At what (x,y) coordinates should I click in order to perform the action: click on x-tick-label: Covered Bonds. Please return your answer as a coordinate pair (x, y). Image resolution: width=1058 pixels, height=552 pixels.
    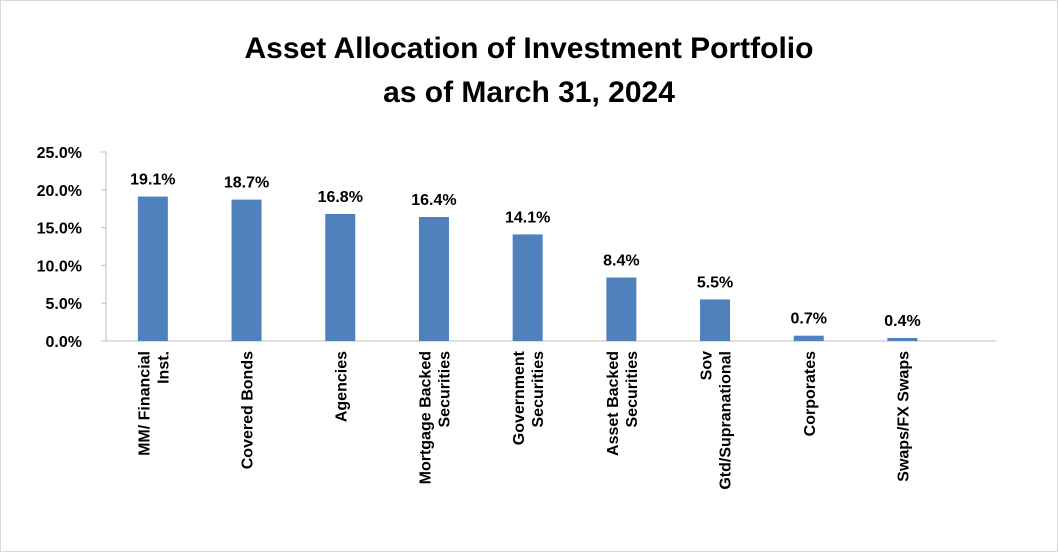
    Looking at the image, I should click on (248, 410).